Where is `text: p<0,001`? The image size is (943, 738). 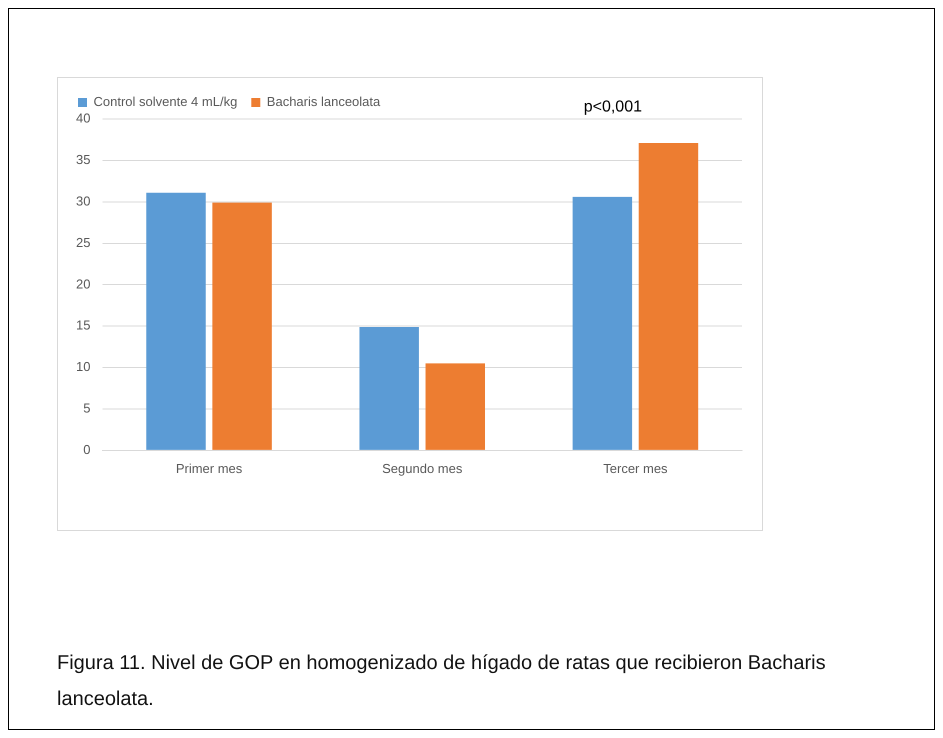 text: p<0,001 is located at coordinates (613, 107).